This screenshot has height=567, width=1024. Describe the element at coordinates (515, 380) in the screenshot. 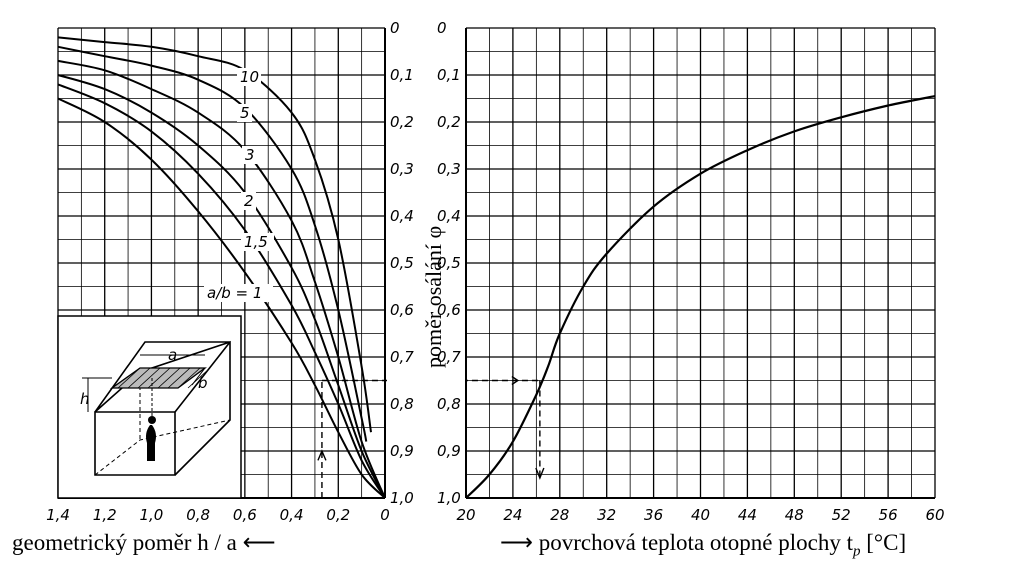

I see `example-arrow-right-icon` at that location.